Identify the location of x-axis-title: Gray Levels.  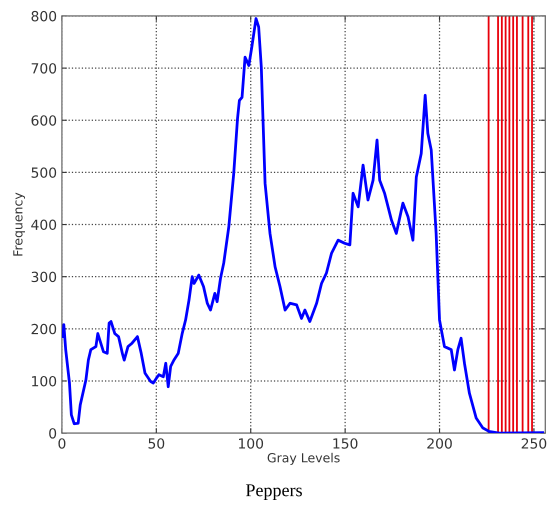
(304, 458).